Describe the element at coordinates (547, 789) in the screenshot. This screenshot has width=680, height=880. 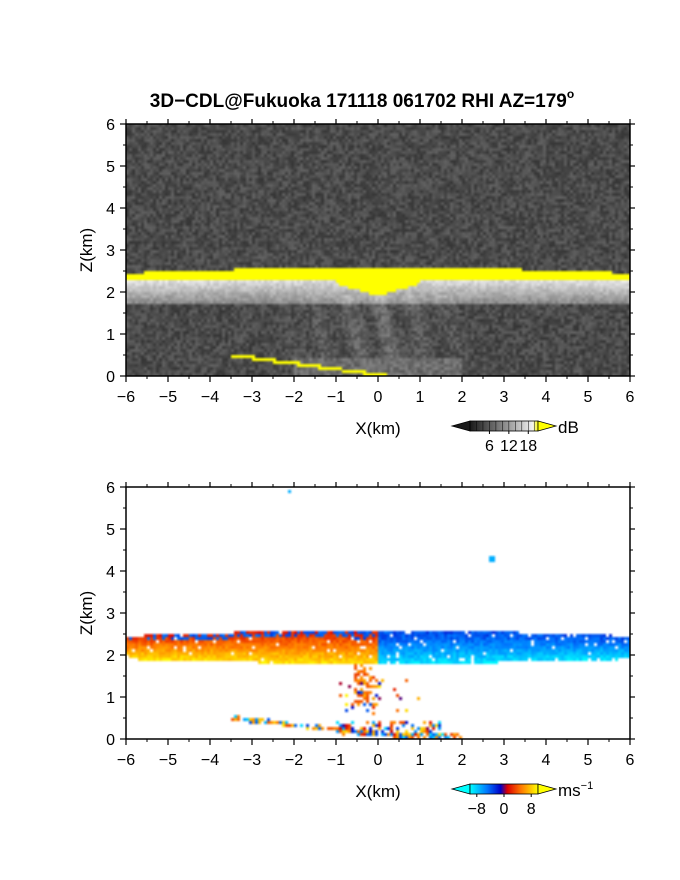
I see `velocity-colorbar-right-arrow` at that location.